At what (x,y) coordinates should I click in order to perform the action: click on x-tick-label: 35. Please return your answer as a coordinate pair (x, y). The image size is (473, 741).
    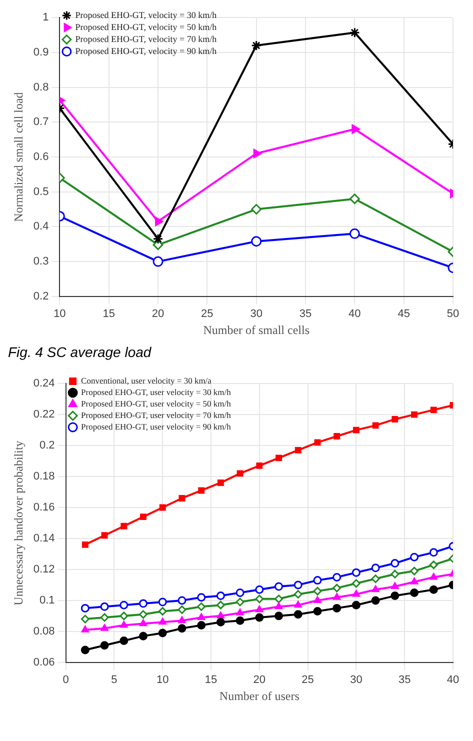
    Looking at the image, I should click on (404, 680).